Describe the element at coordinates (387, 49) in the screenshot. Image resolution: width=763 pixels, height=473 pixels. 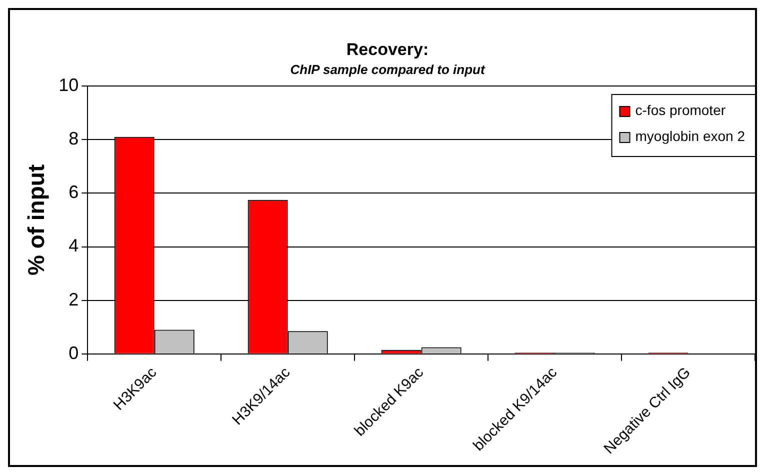
I see `chart-title: Recovery:` at that location.